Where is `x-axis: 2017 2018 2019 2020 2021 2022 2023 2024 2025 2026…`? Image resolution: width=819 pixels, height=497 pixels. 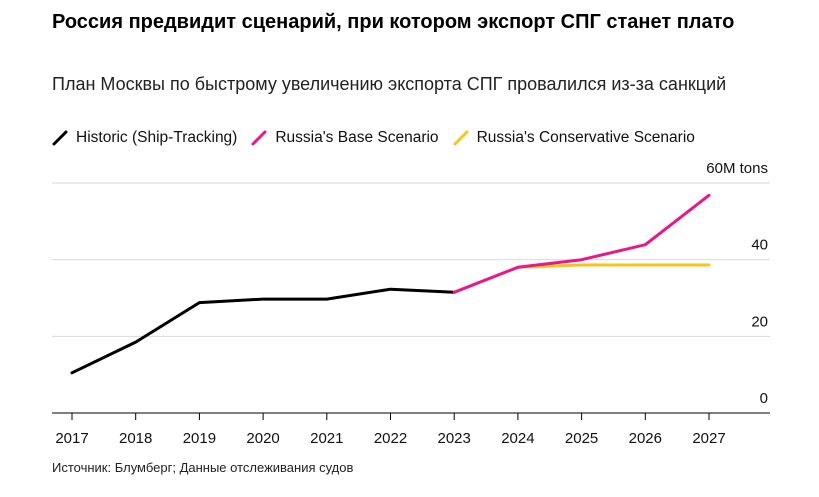 x-axis: 2017 2018 2019 2020 2021 2022 2023 2024 2025 2026… is located at coordinates (411, 429).